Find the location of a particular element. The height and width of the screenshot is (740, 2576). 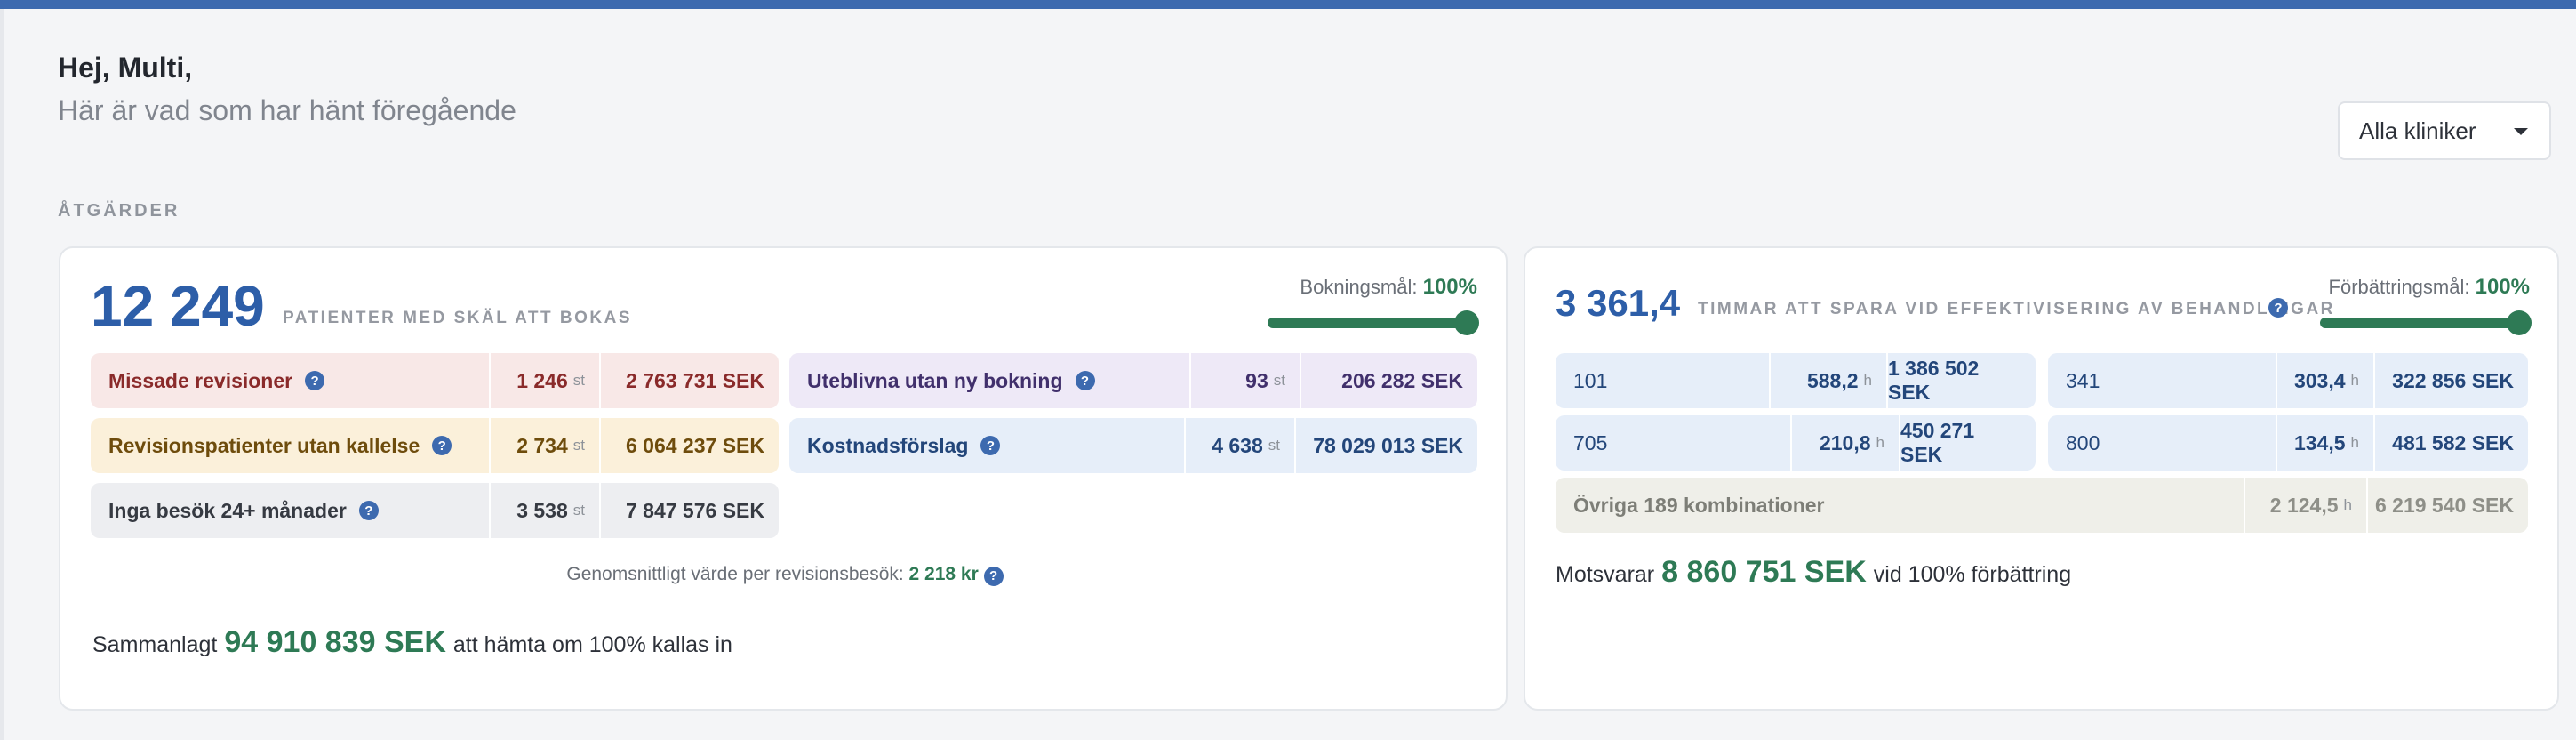

treatment-hours: 303,4 h is located at coordinates (2324, 380).